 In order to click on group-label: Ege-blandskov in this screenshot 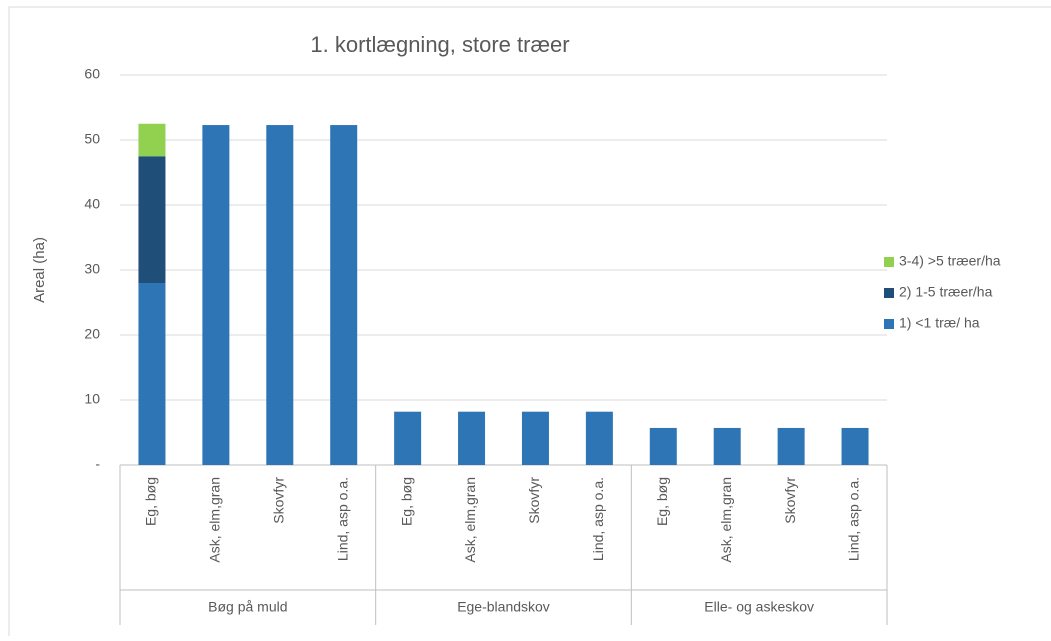, I will do `click(503, 607)`.